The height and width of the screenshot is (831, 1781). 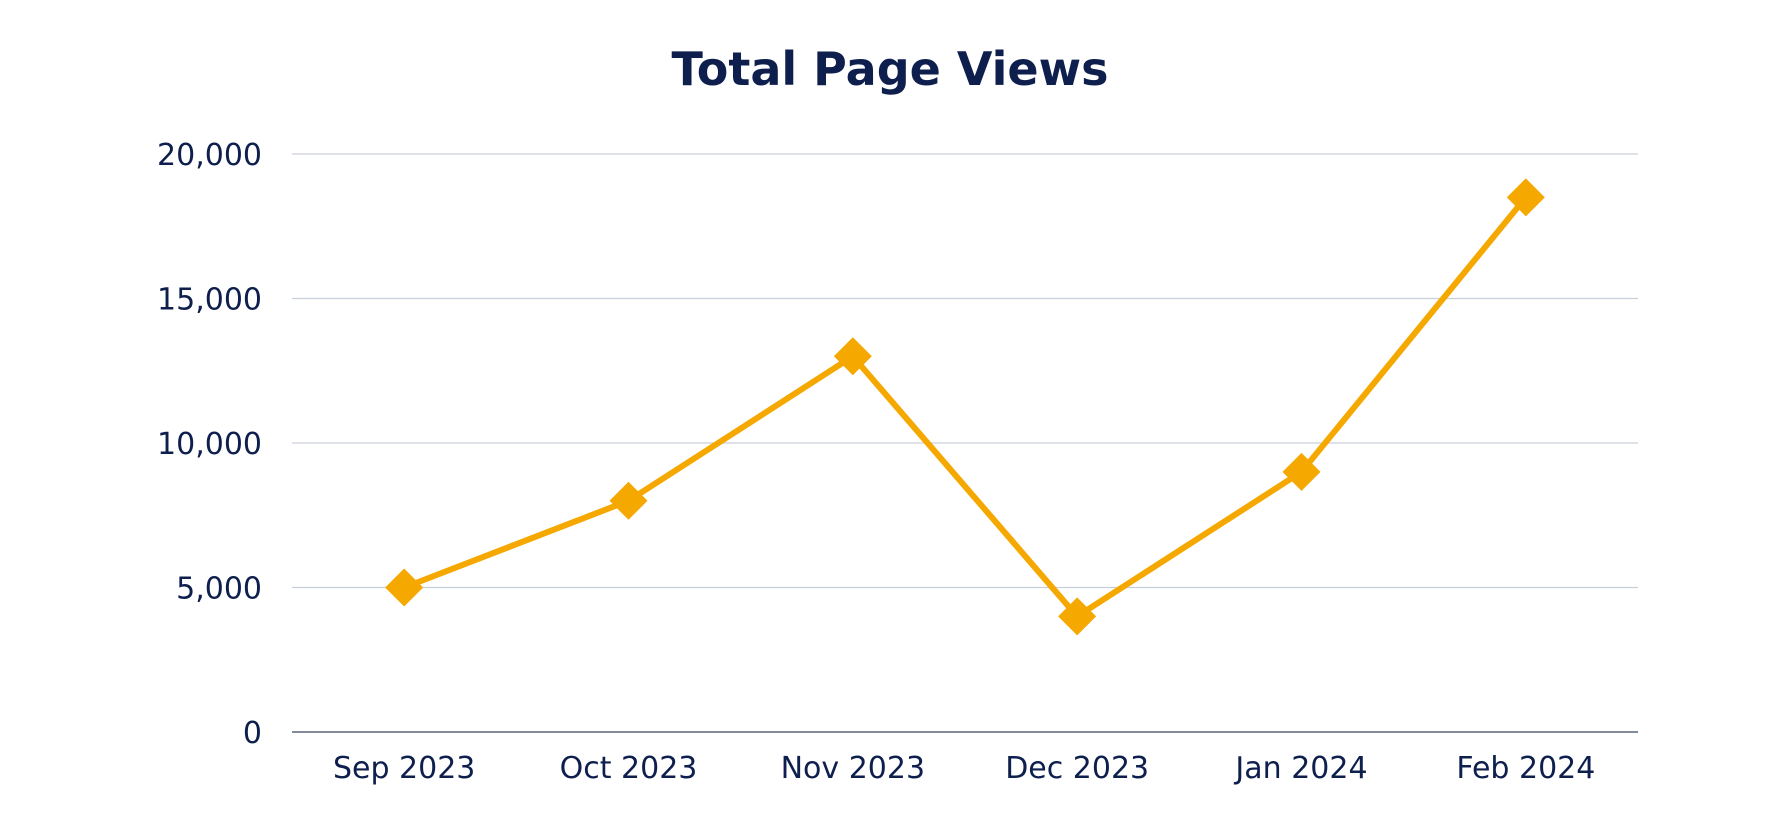 What do you see at coordinates (1077, 768) in the screenshot?
I see `x-tick-label: Dec 2023` at bounding box center [1077, 768].